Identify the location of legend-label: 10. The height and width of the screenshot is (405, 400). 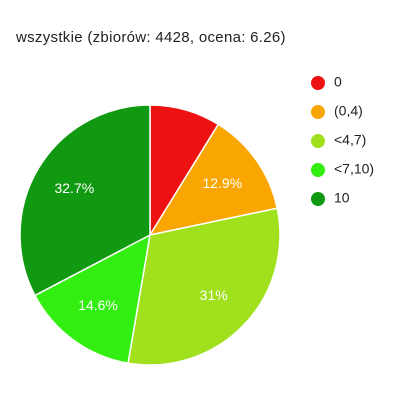
(342, 198).